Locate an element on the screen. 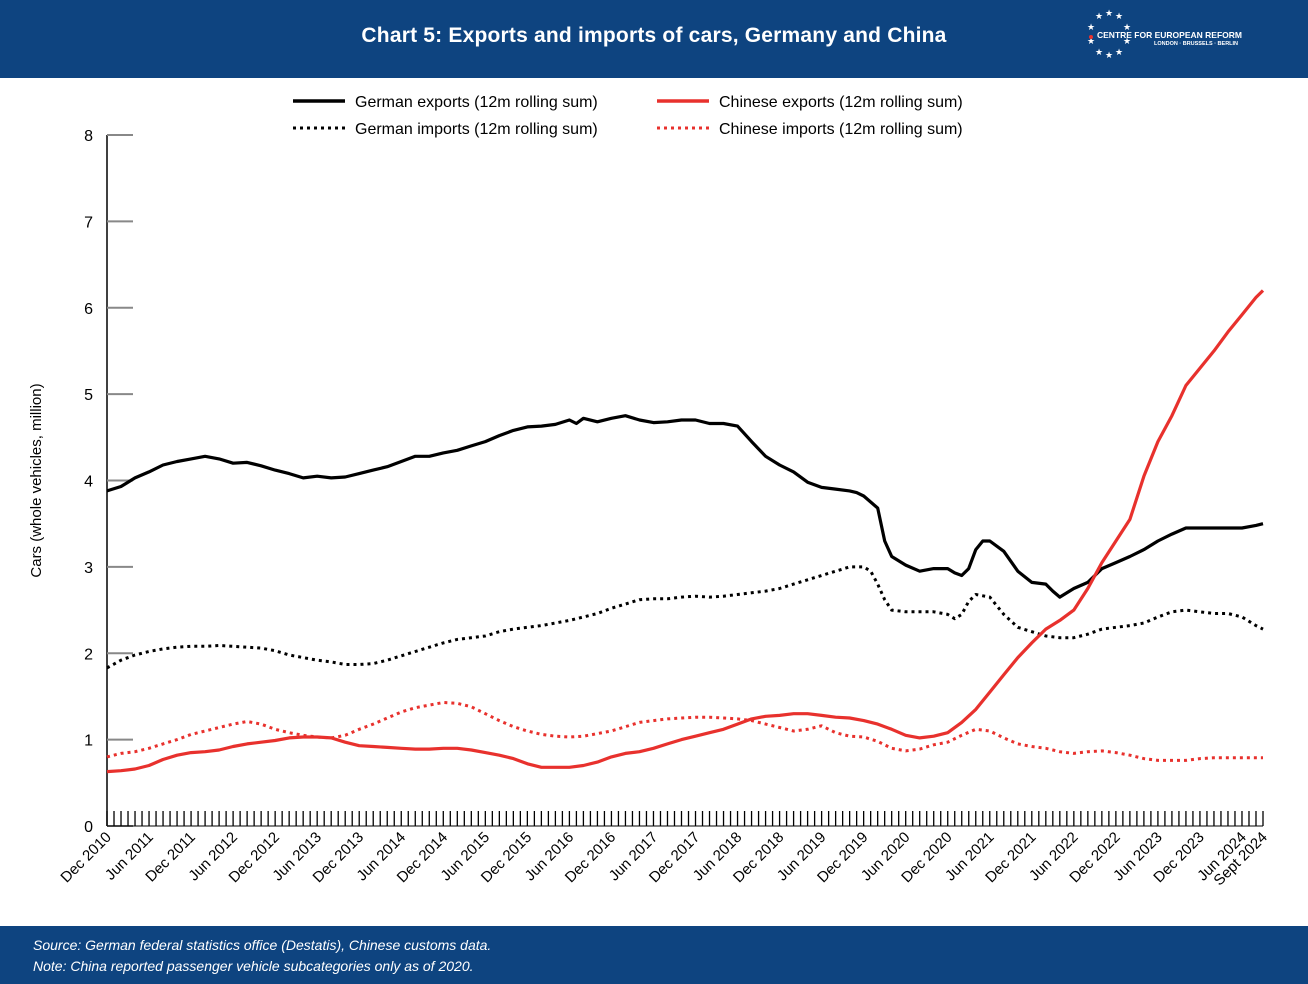 The height and width of the screenshot is (984, 1308). y-tick-label: 2 is located at coordinates (88, 654).